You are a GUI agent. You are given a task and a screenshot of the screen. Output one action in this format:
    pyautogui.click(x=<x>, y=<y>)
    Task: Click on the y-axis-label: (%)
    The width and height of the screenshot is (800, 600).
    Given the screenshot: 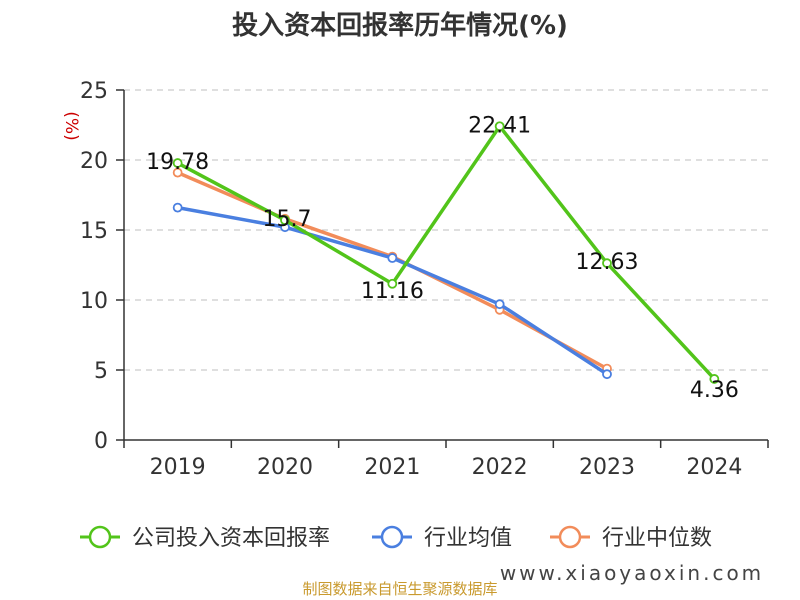 What is the action you would take?
    pyautogui.click(x=71, y=125)
    